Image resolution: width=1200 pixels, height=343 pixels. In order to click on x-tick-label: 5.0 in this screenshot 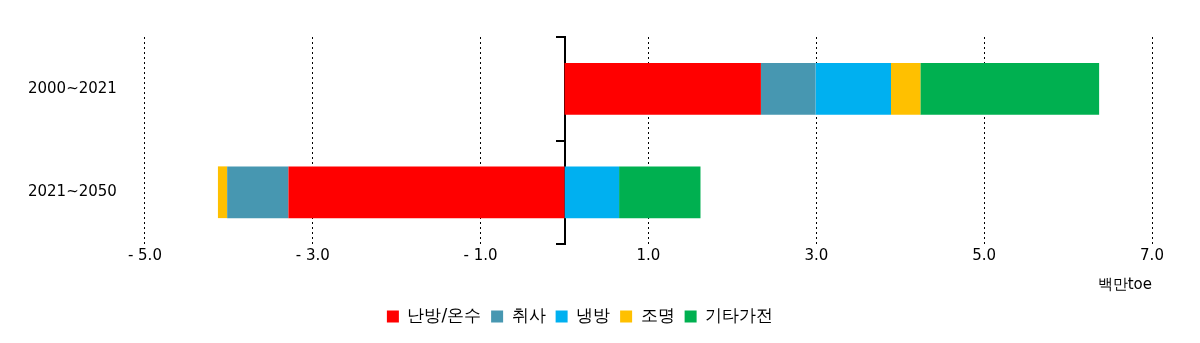, I will do `click(984, 254)`.